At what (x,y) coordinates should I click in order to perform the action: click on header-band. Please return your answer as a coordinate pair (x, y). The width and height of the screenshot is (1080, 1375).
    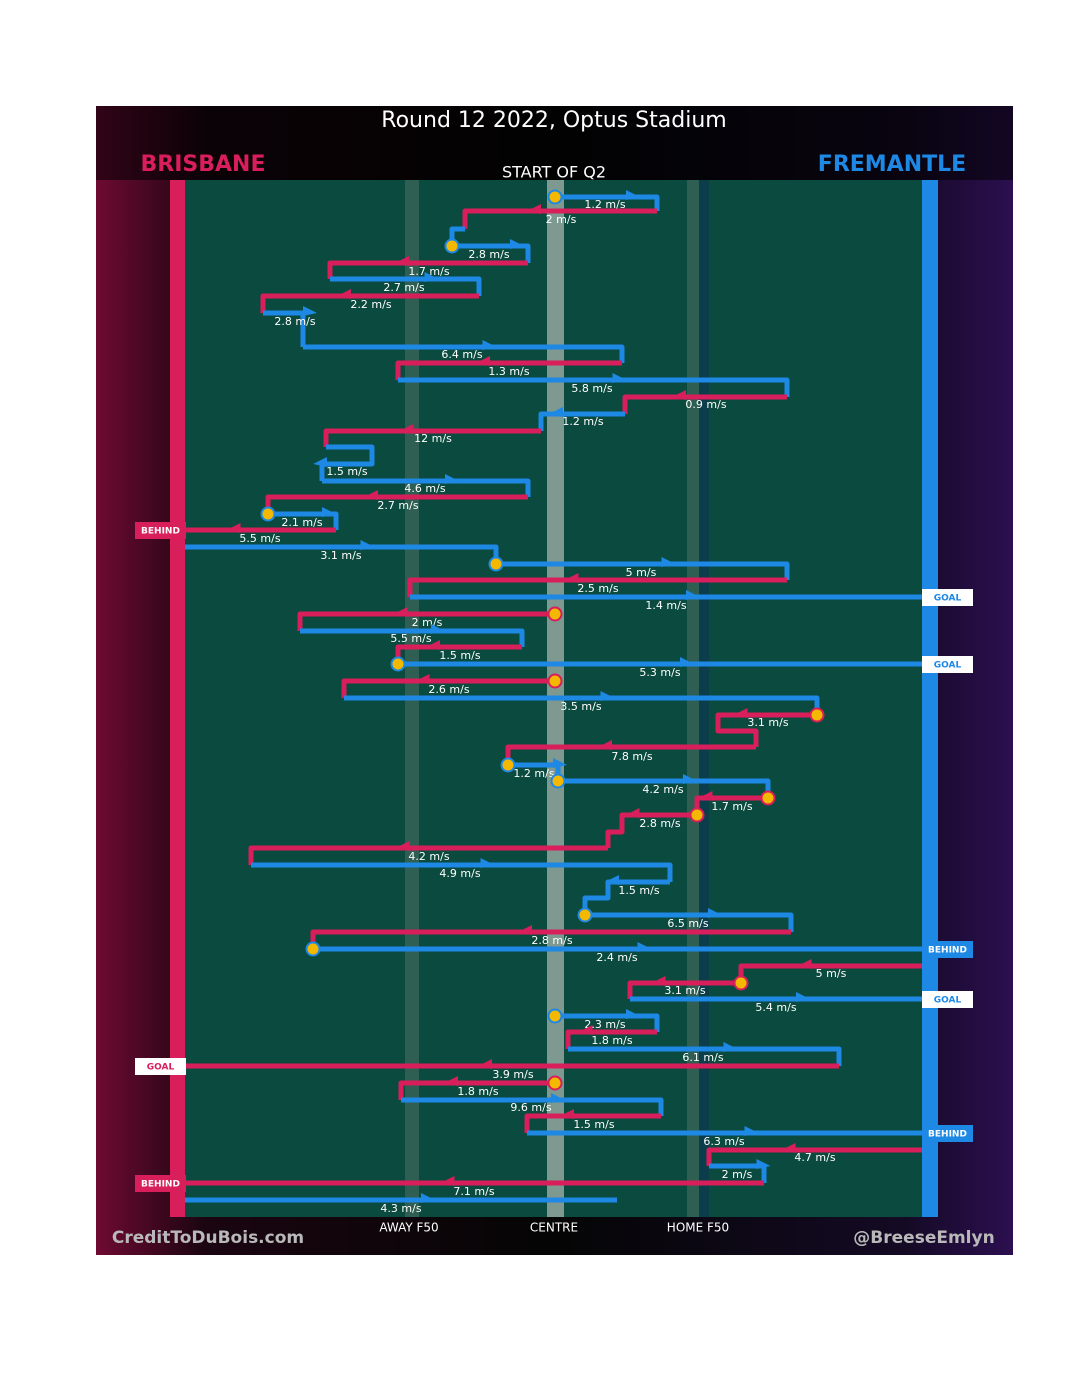
    Looking at the image, I should click on (554, 143).